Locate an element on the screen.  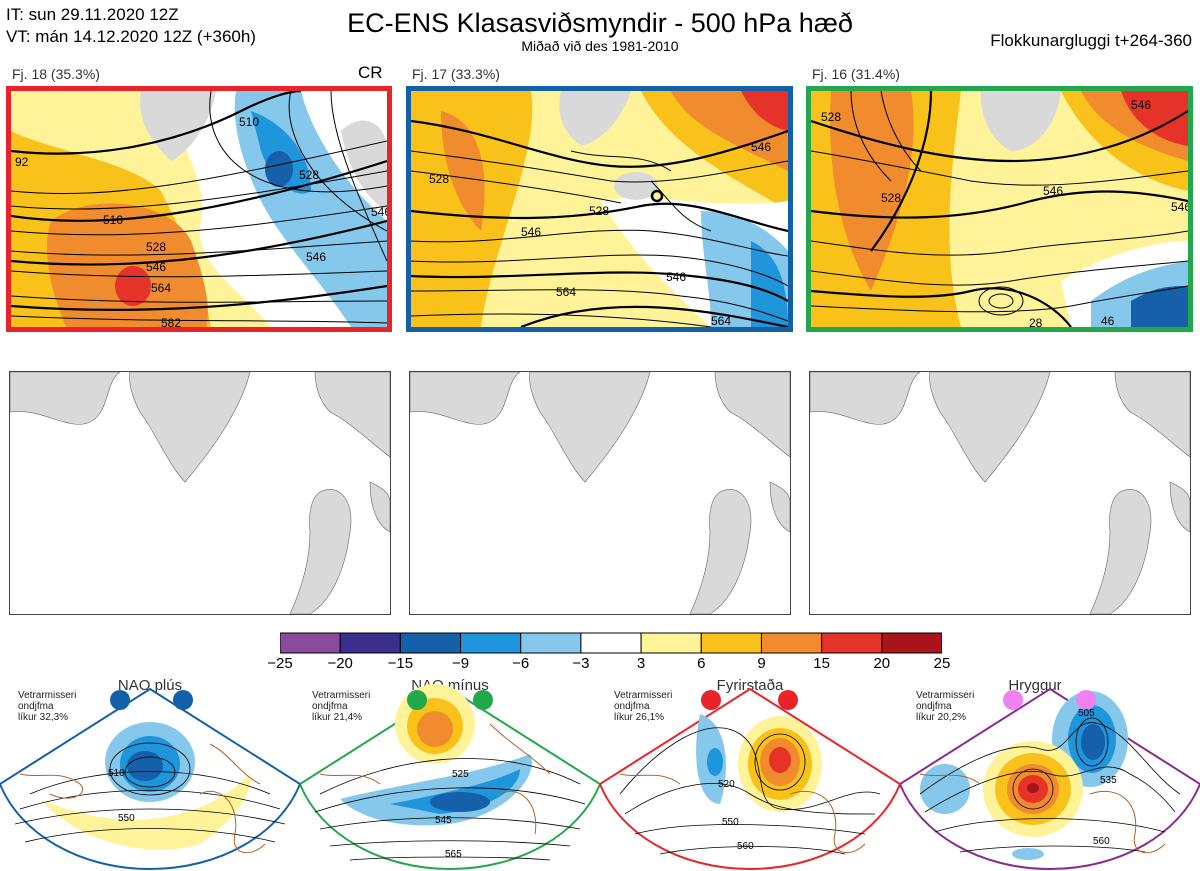
svg-text: 535 is located at coordinates (1108, 780).